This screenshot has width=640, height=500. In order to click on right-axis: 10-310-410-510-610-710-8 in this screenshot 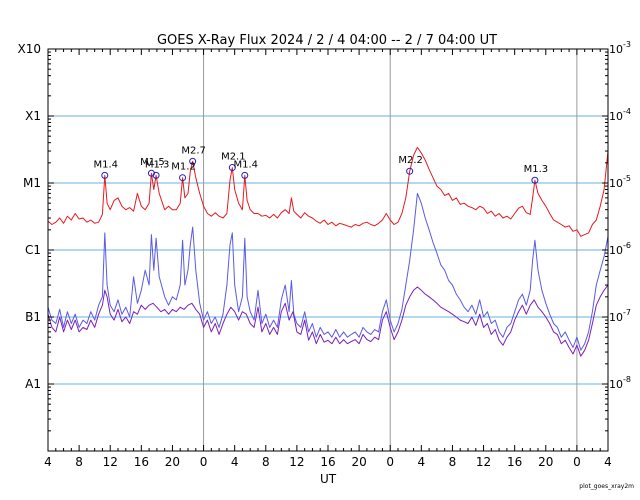, I will do `click(616, 236)`.